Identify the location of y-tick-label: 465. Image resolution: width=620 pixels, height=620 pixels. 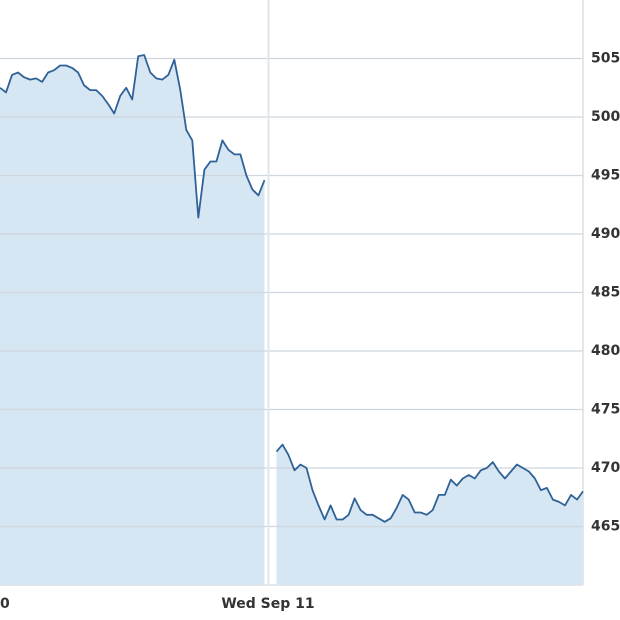
(605, 527).